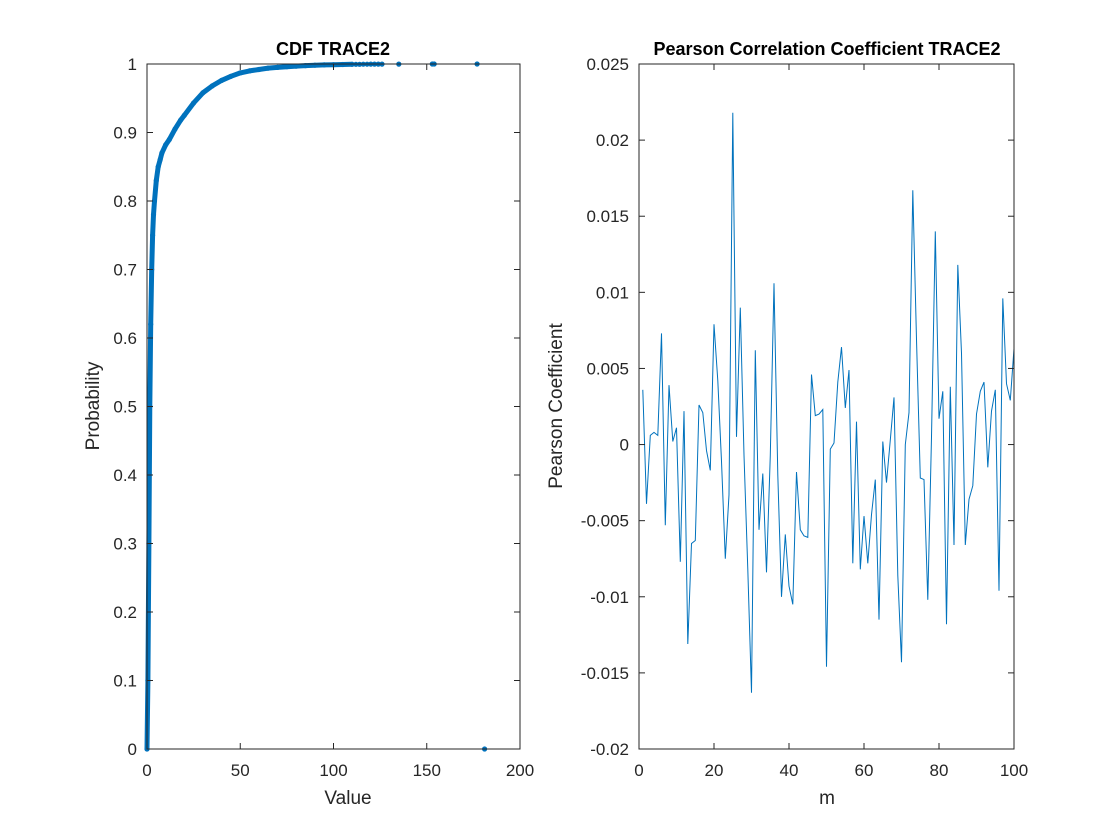 The height and width of the screenshot is (840, 1120). I want to click on pearson-y-axis-label: Pearson Coefficient, so click(556, 406).